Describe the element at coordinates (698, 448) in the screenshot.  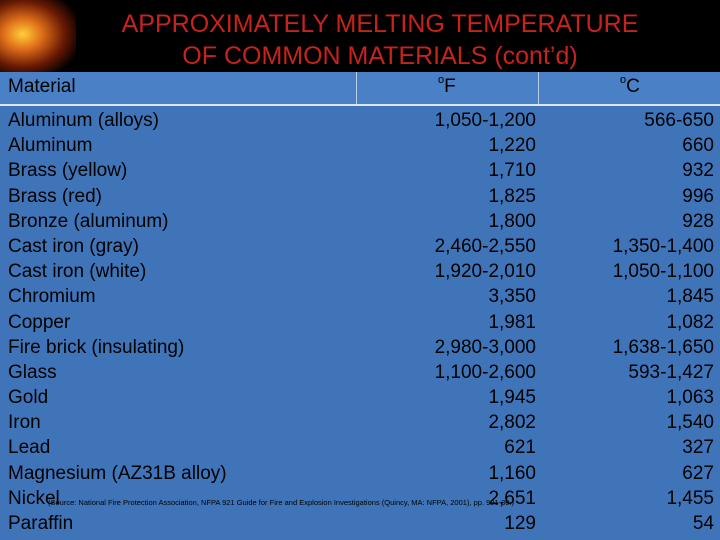
I see `celsius-cell: 327` at that location.